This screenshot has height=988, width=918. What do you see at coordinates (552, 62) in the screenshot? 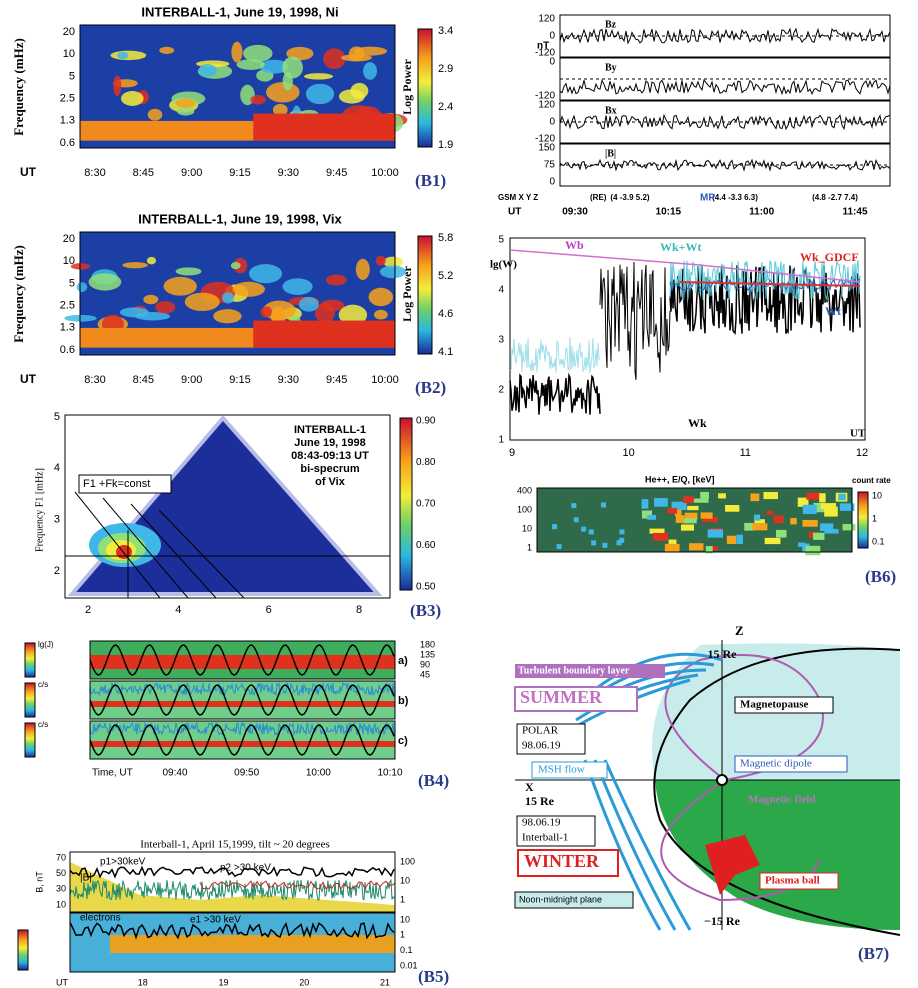
I see `tick-label: 0` at bounding box center [552, 62].